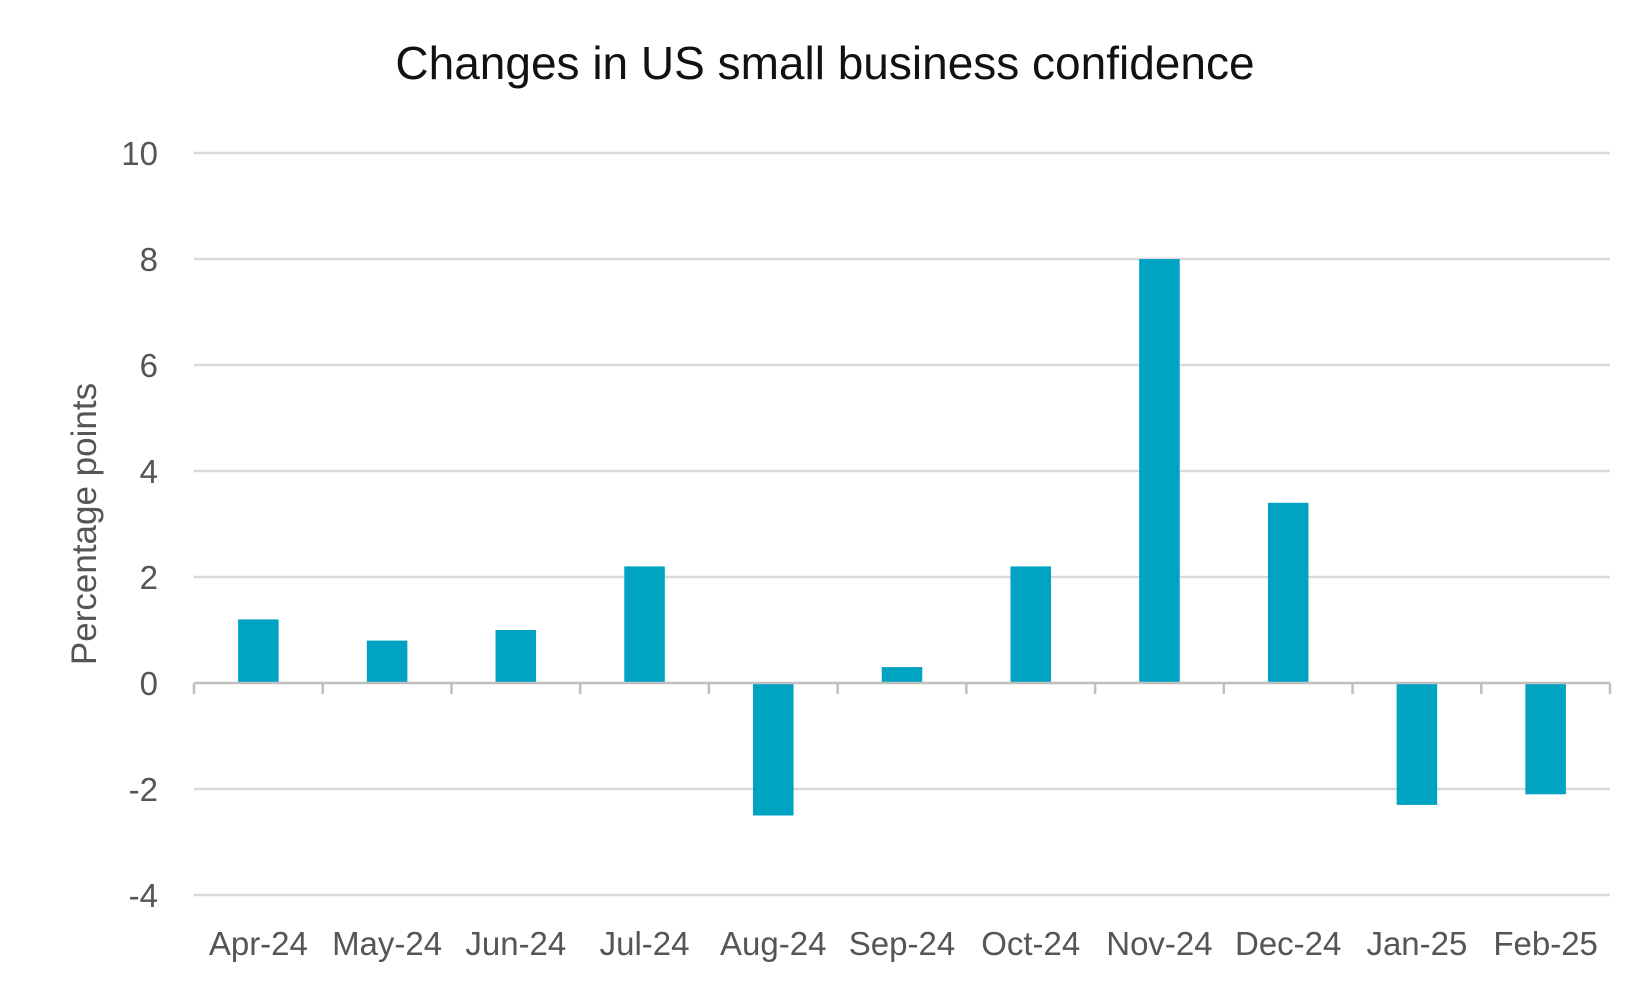 This screenshot has height=990, width=1650. I want to click on y-tick-label: 4, so click(149, 471).